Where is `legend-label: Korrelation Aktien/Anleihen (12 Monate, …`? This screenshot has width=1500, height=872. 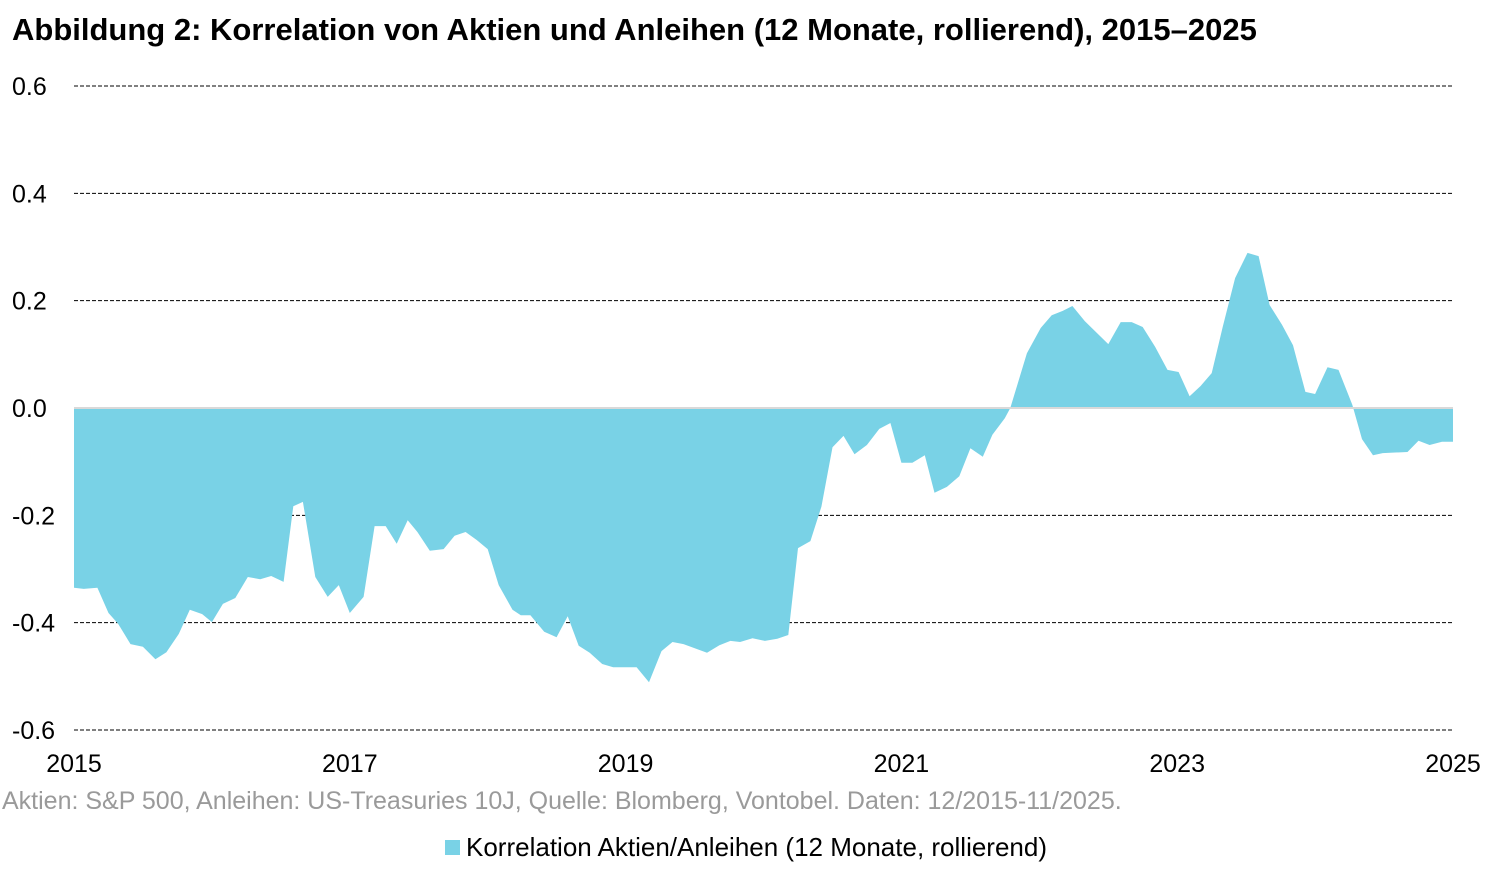 legend-label: Korrelation Aktien/Anleihen (12 Monate, … is located at coordinates (757, 847).